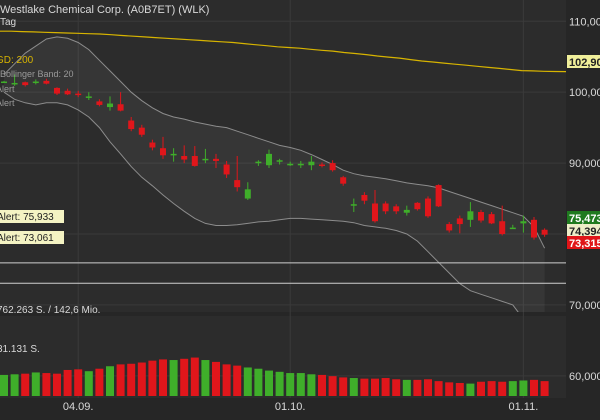 The width and height of the screenshot is (600, 420). I want to click on x-tick-label: 01.10., so click(290, 407).